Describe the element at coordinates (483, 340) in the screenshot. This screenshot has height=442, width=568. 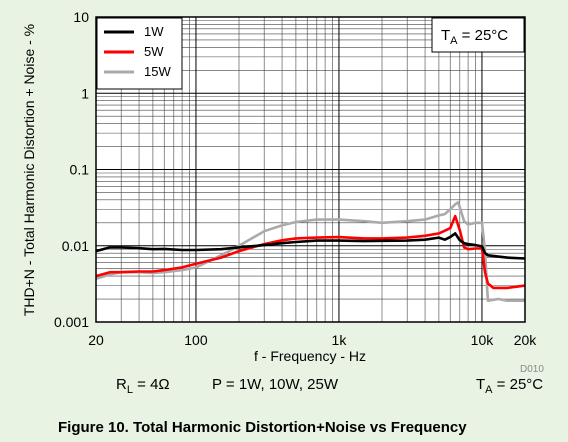
I see `x-tick-label: 10k` at that location.